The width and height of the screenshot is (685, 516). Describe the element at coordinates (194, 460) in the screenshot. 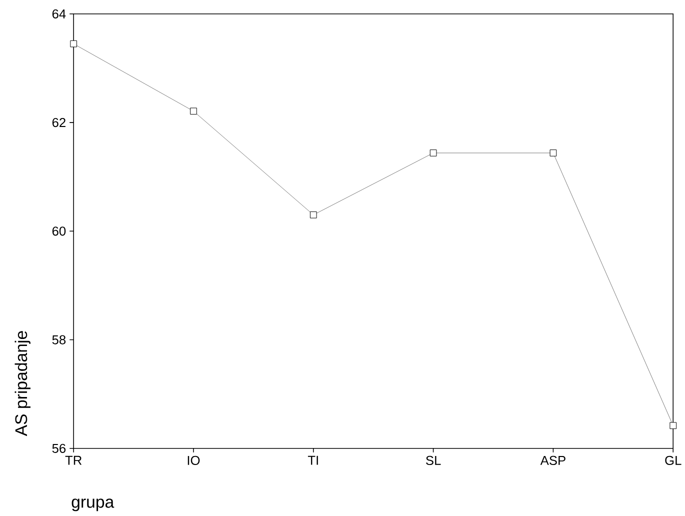

I see `x-tick-label: IO` at that location.